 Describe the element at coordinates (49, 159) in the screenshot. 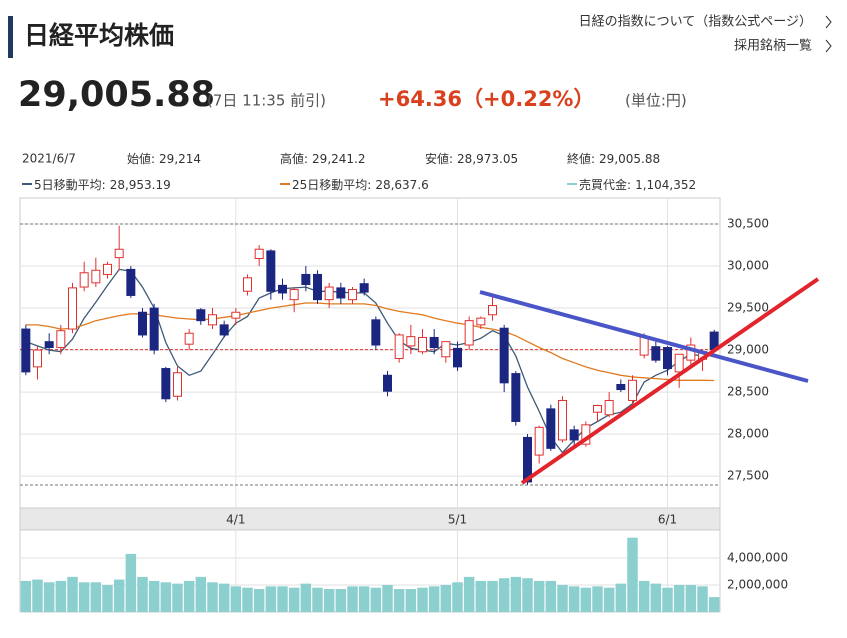

I see `info-date: 2021/6/7` at that location.